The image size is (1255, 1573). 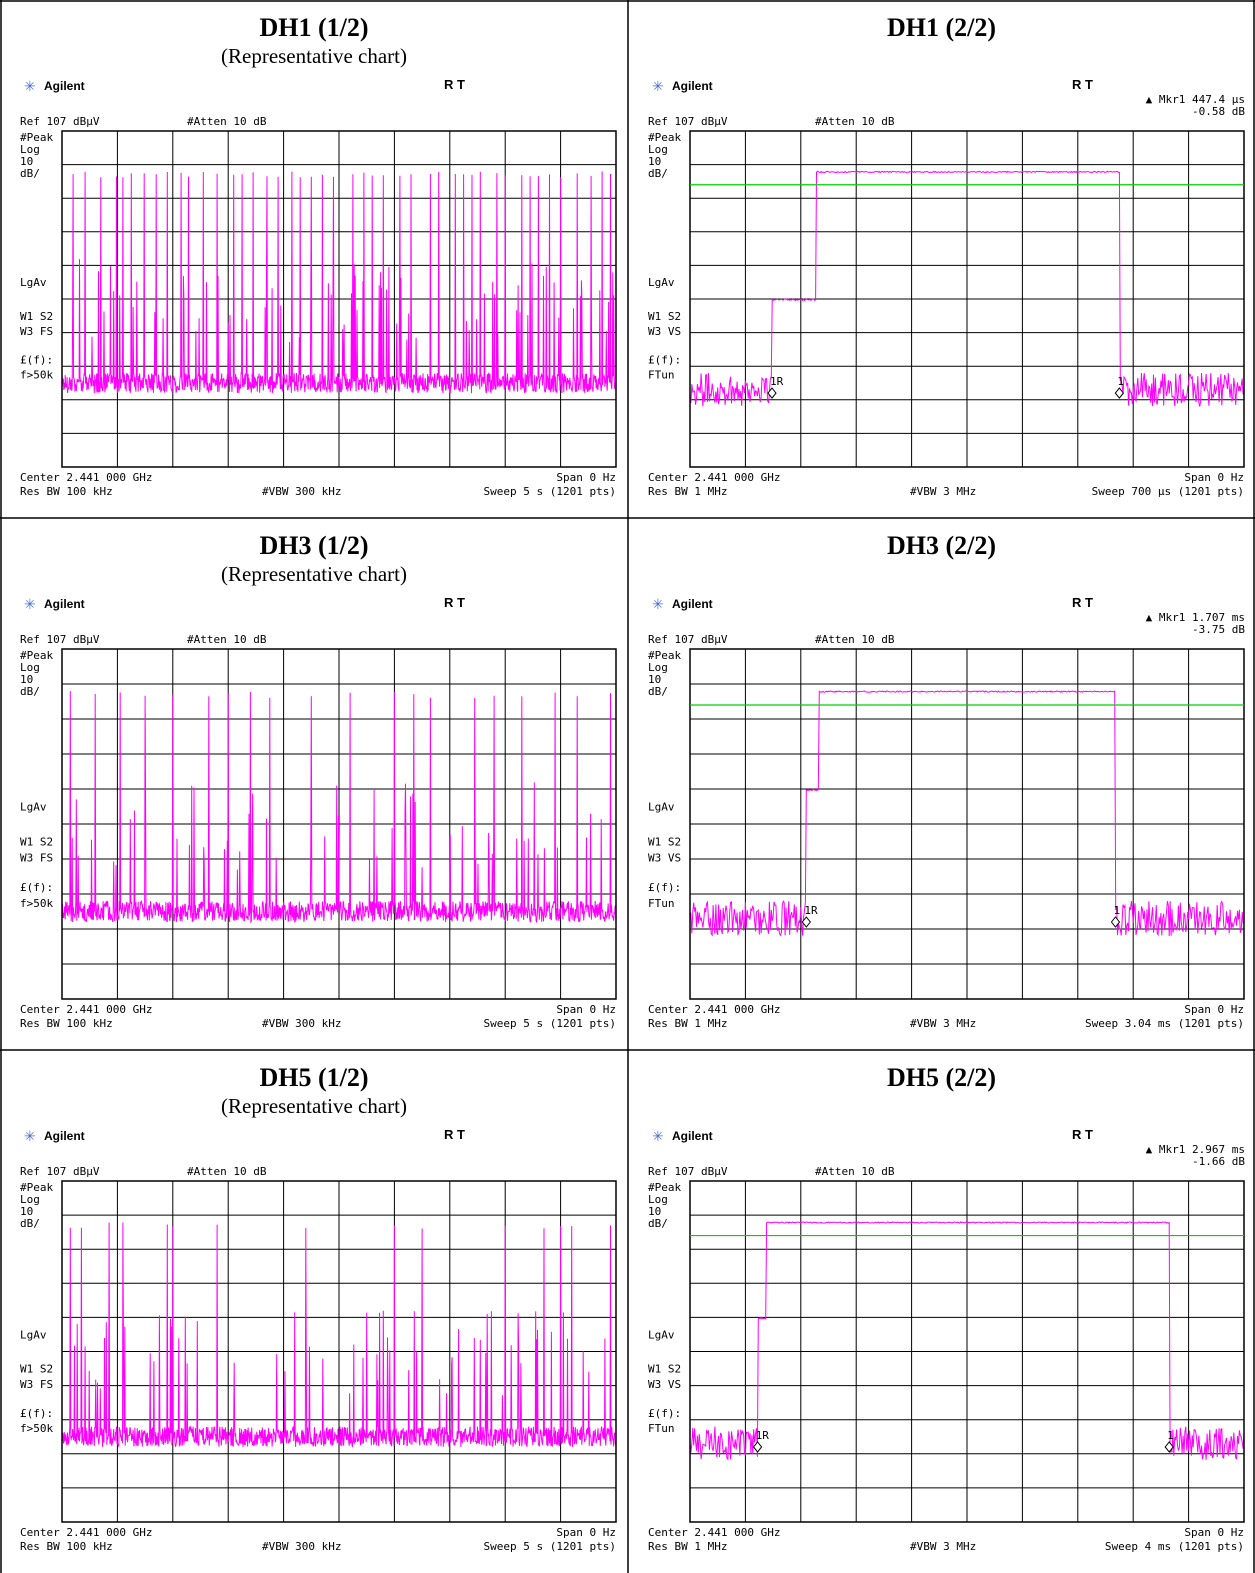 What do you see at coordinates (1195, 1149) in the screenshot?
I see `marker-readout: ▲ Mkr1 2.967 ms` at bounding box center [1195, 1149].